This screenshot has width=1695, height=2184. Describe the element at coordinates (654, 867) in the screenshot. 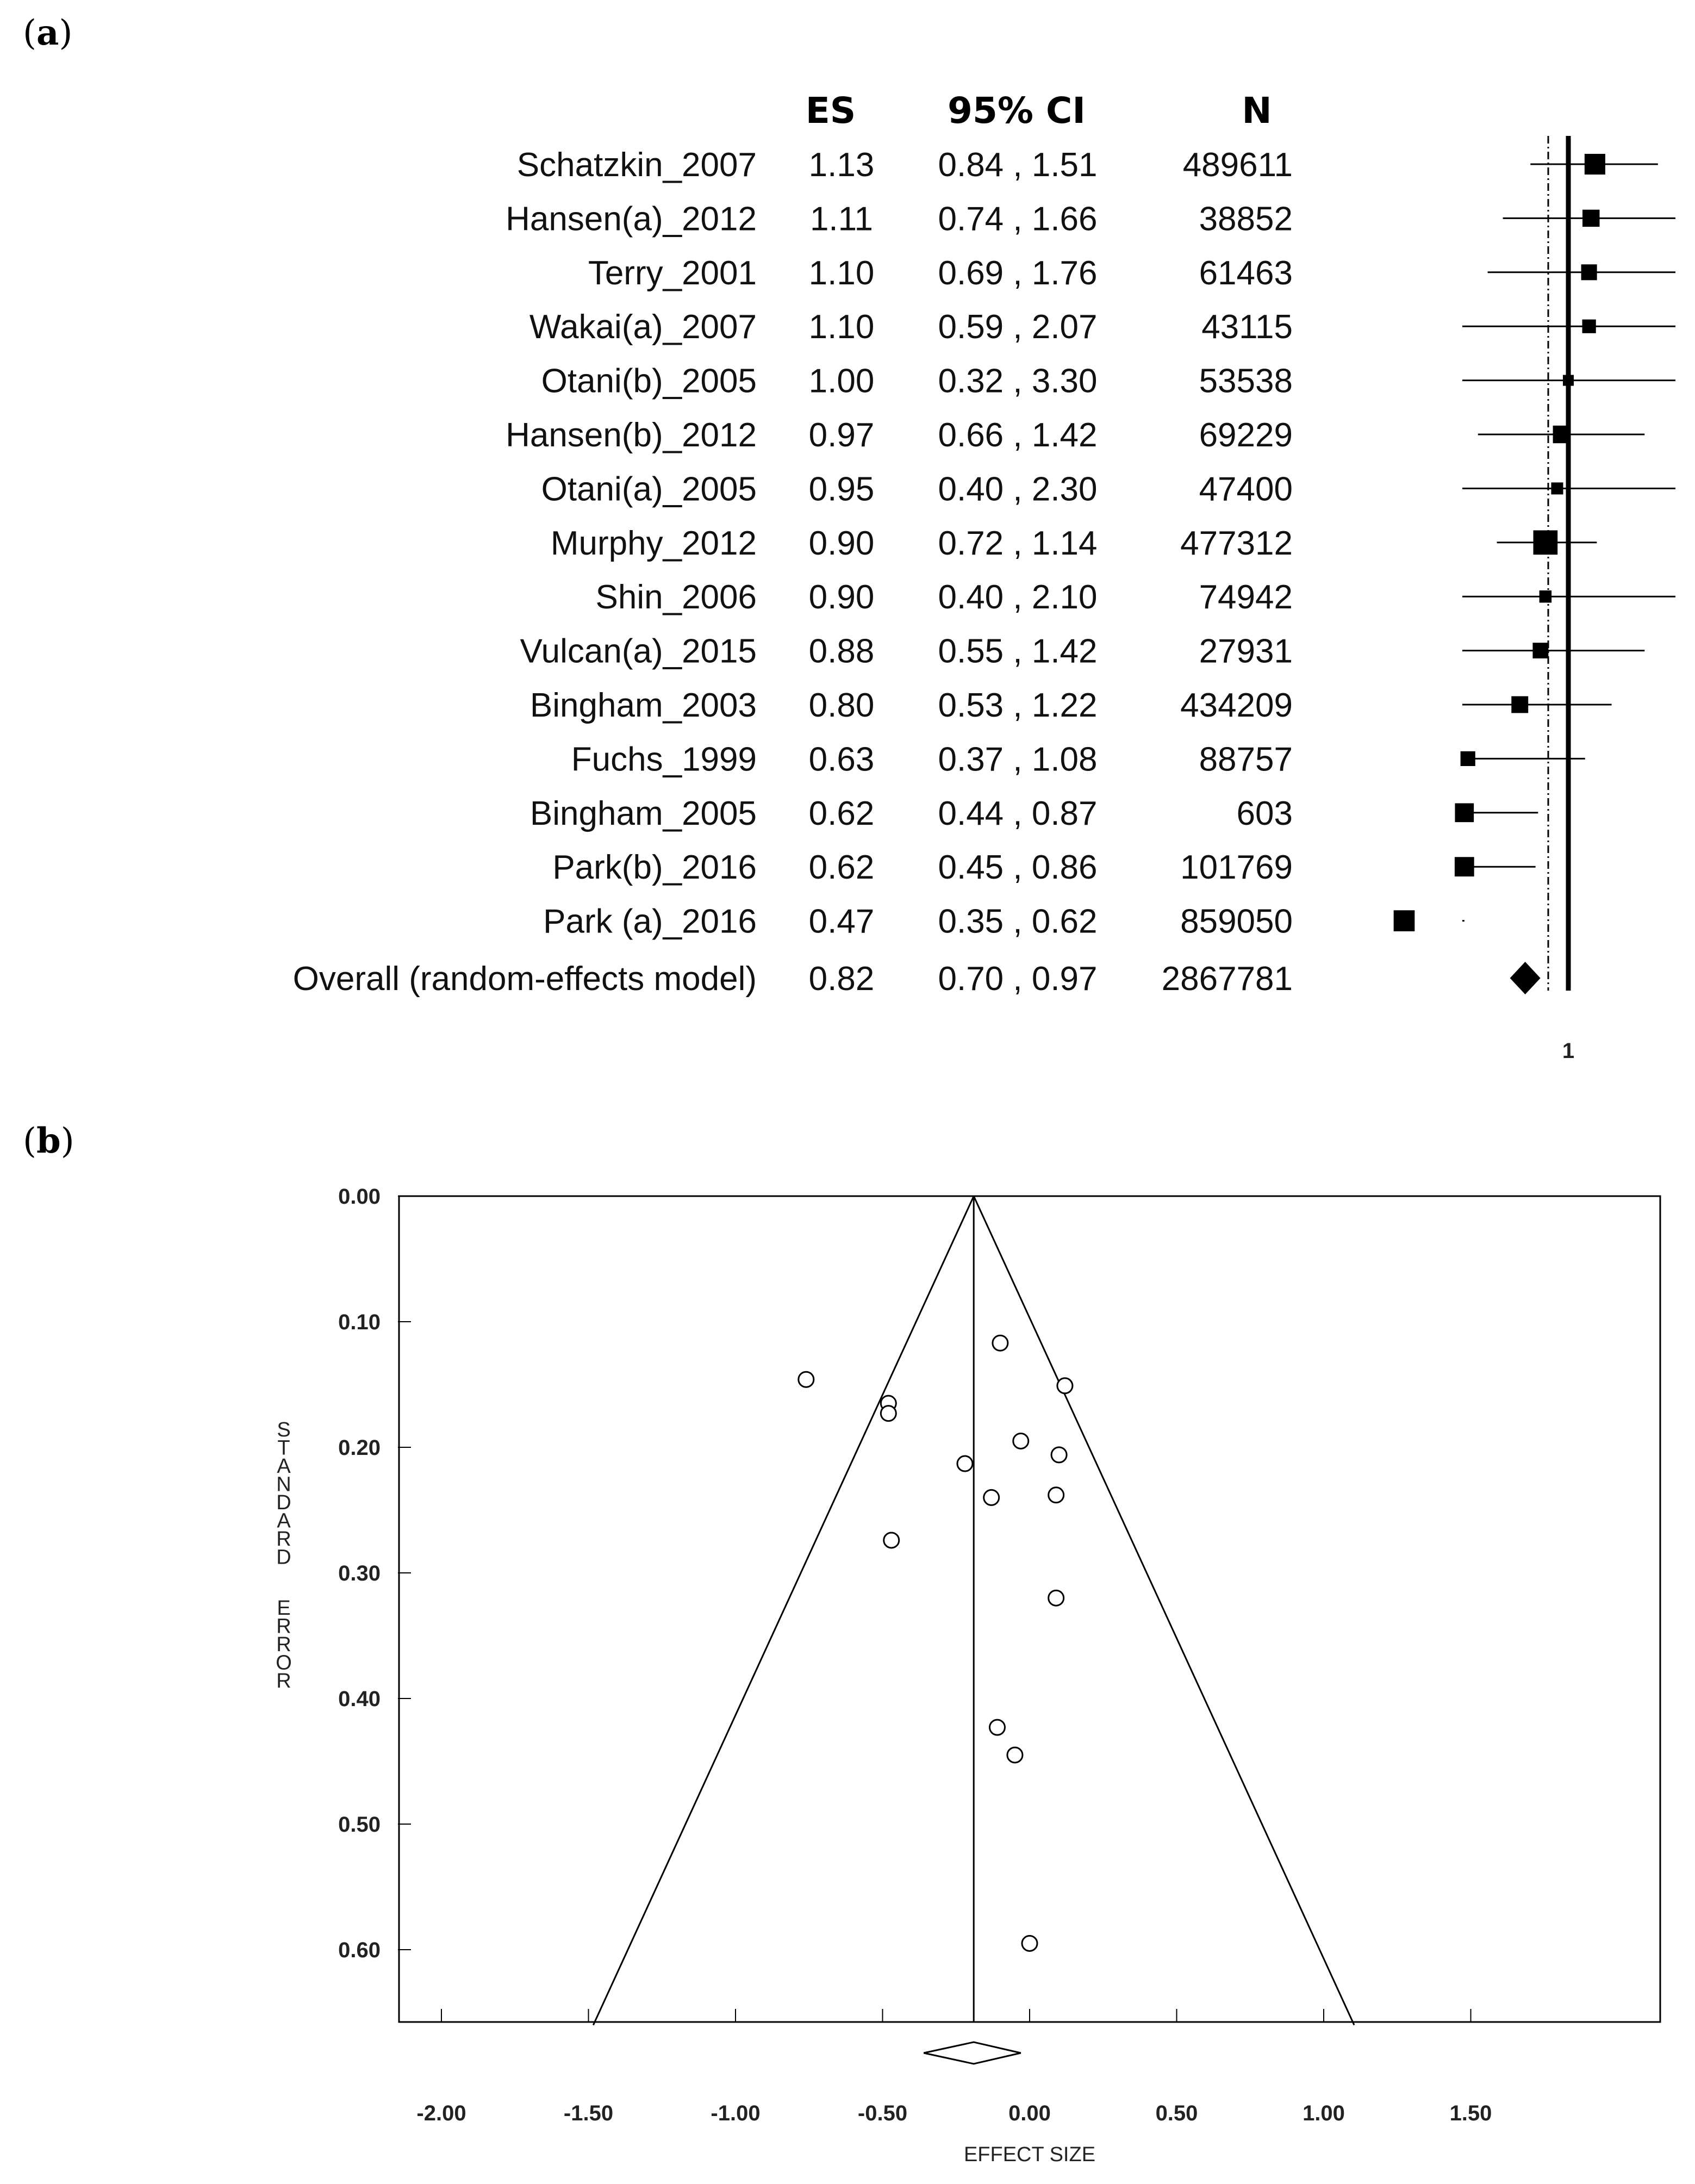

I see `study-name: Park(b)_2016` at that location.